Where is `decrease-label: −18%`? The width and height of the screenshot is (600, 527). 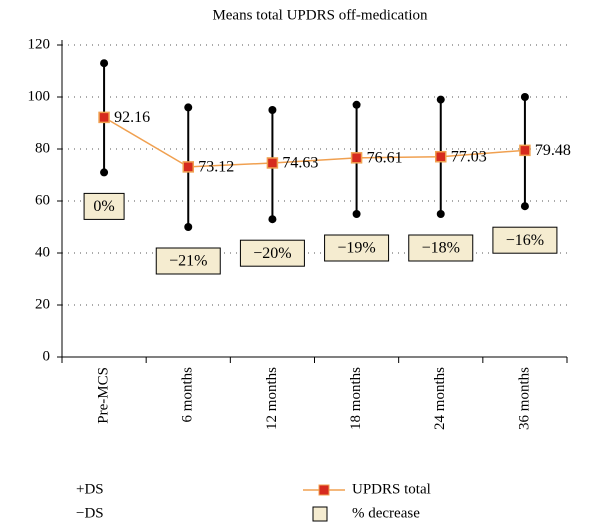 decrease-label: −18% is located at coordinates (441, 248).